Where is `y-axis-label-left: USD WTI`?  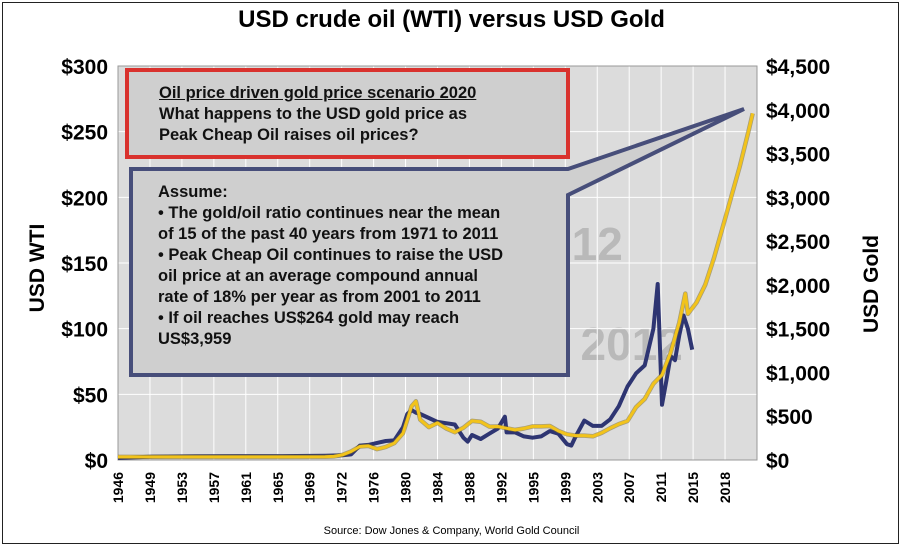 y-axis-label-left: USD WTI is located at coordinates (37, 268).